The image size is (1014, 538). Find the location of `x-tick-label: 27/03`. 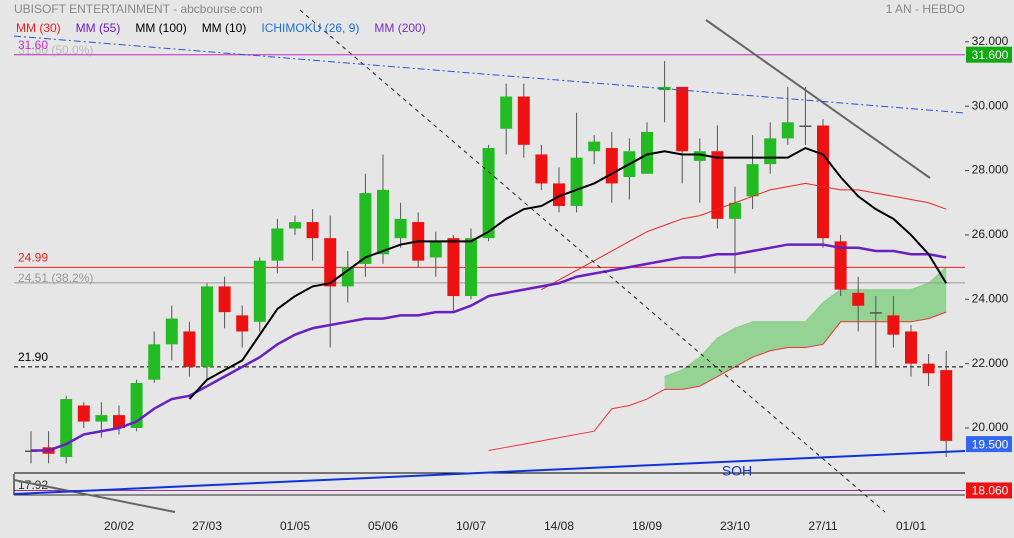

x-tick-label: 27/03 is located at coordinates (207, 526).